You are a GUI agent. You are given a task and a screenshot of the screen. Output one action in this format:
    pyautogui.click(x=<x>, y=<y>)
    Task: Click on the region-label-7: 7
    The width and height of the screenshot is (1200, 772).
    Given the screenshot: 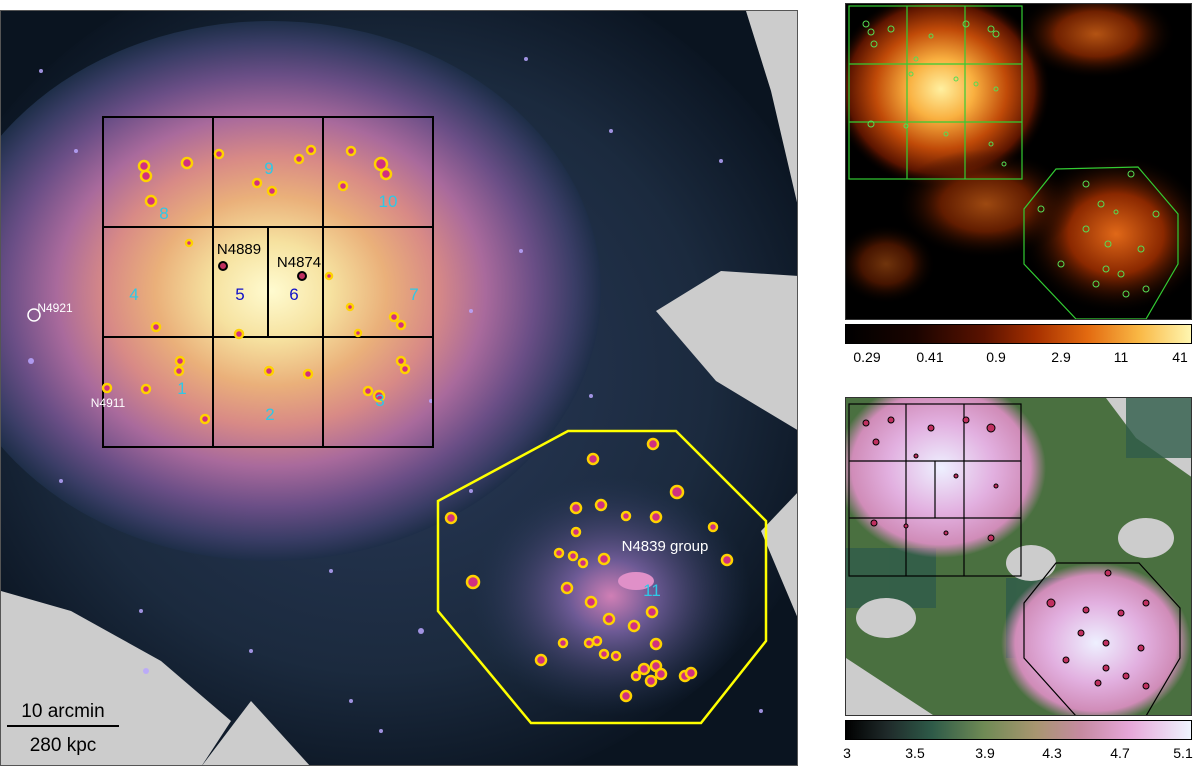 What is the action you would take?
    pyautogui.click(x=413, y=294)
    